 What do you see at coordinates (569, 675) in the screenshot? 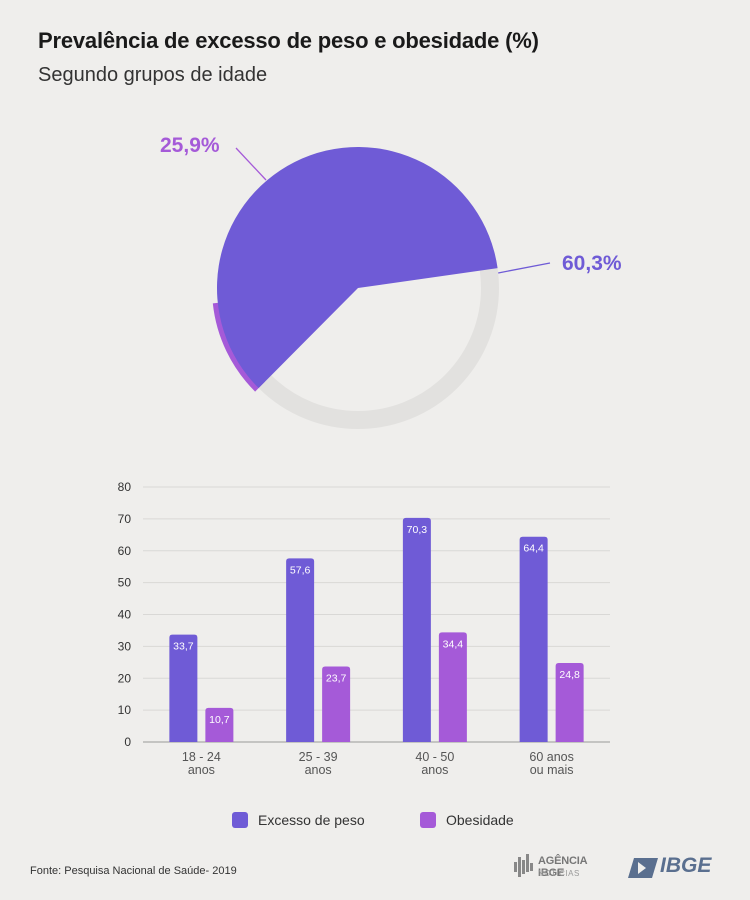
I see `bar-value-obesidade: 24,8` at bounding box center [569, 675].